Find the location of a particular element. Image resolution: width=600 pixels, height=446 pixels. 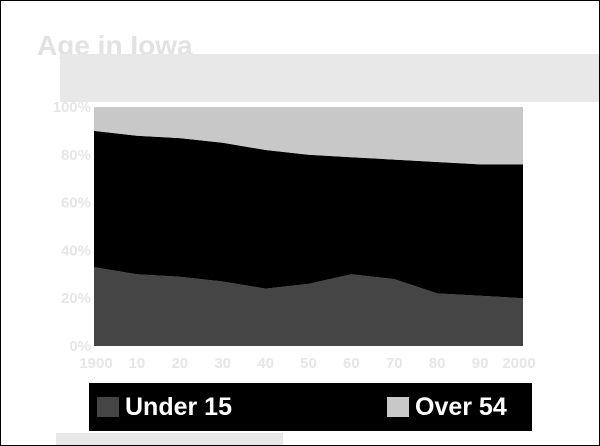

x-tick-label: 10 is located at coordinates (137, 363).